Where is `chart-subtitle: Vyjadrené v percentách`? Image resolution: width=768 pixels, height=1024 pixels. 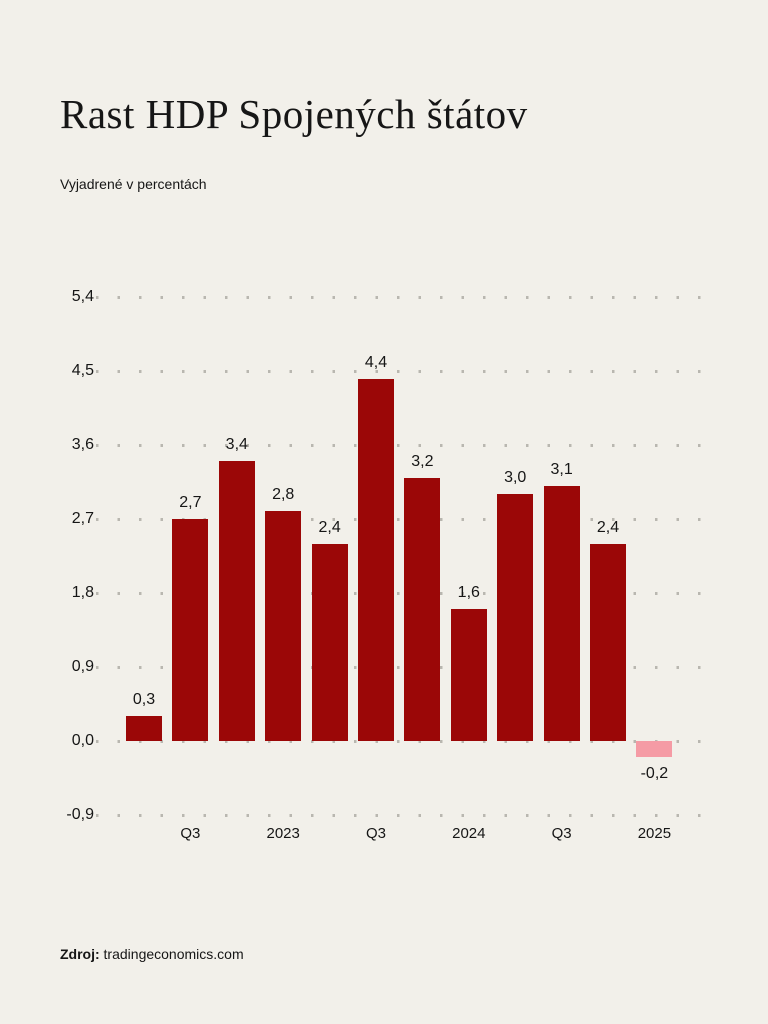
chart-subtitle: Vyjadrené v percentách is located at coordinates (133, 184).